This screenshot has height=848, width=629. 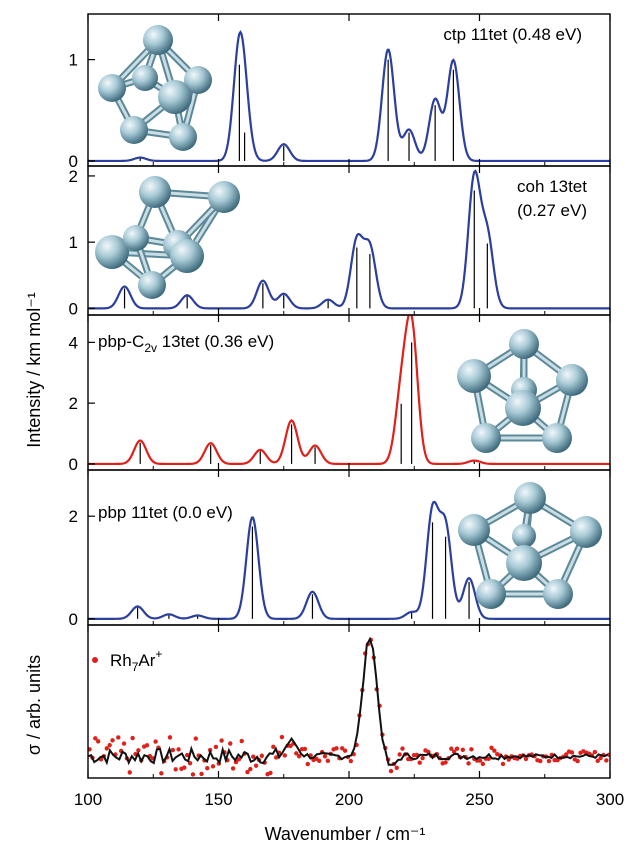 I want to click on shared-y-axis-label: Intensity / km mol⁻¹, so click(x=34, y=370).